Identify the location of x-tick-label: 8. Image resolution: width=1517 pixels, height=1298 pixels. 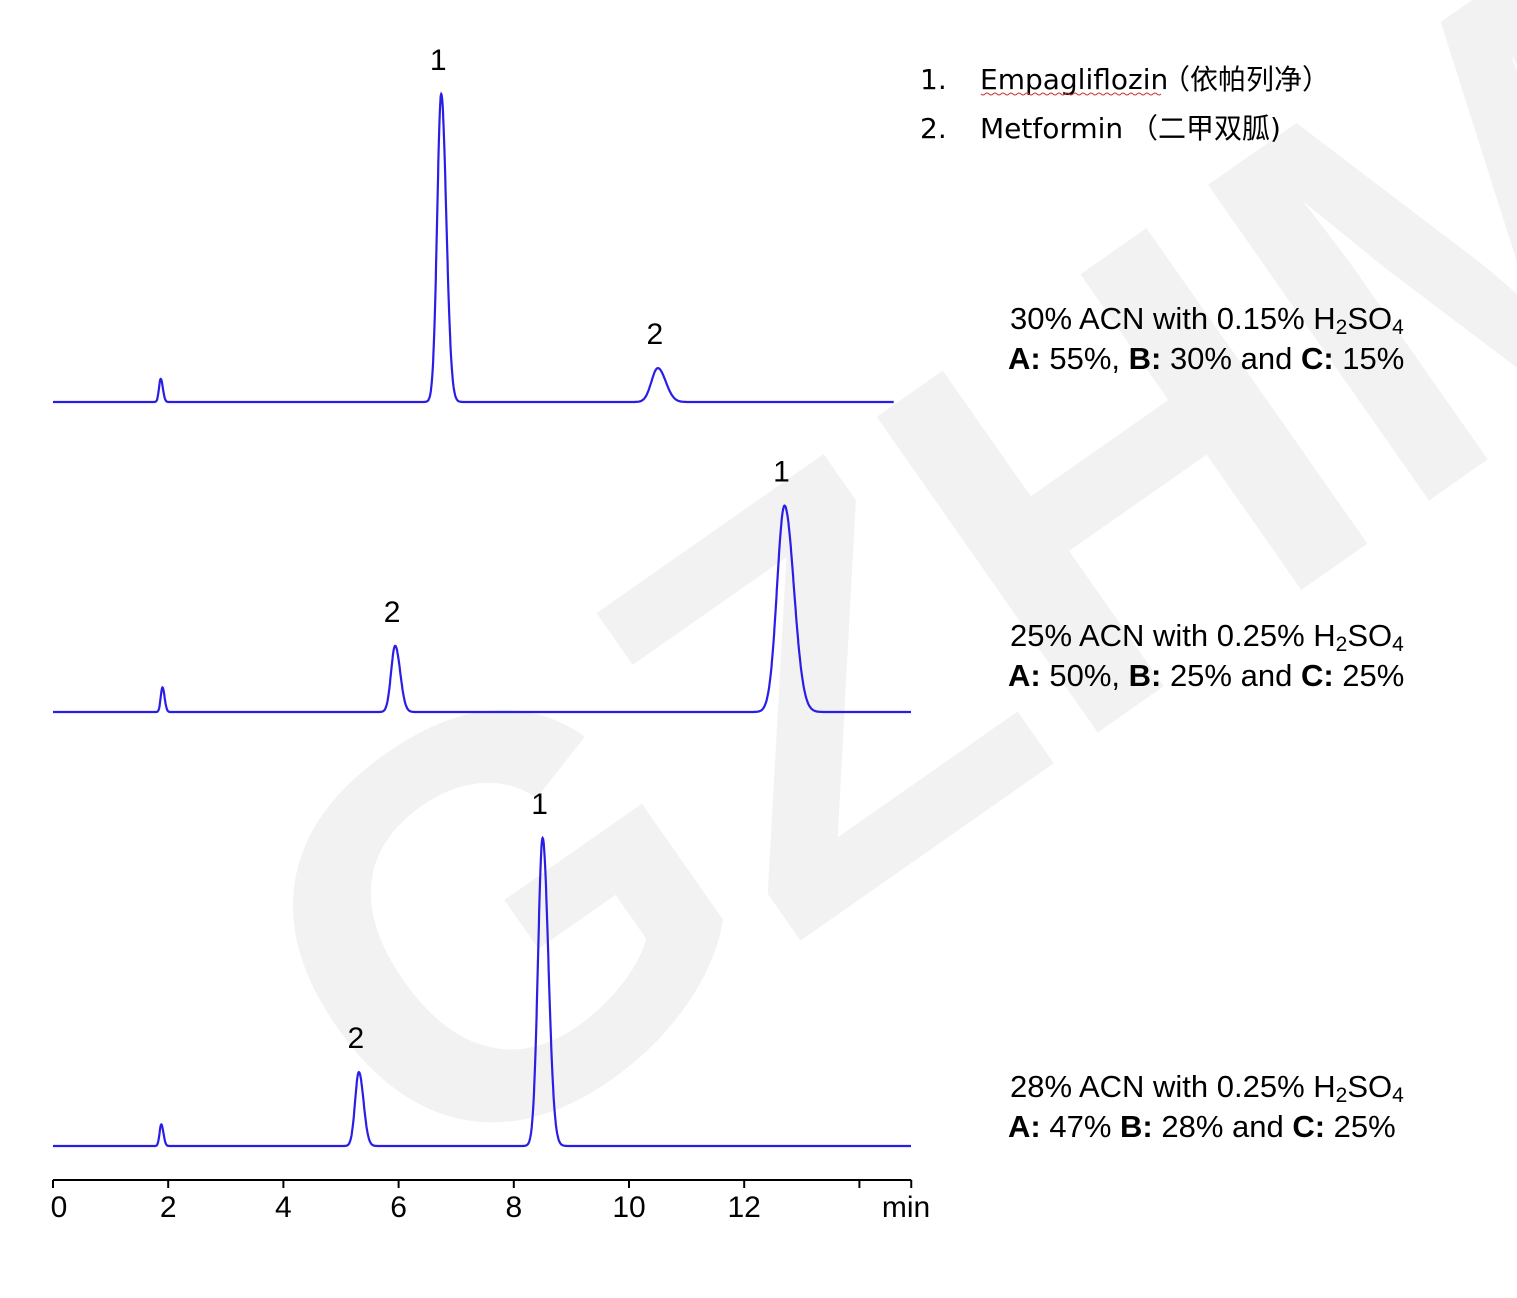
(513, 1207).